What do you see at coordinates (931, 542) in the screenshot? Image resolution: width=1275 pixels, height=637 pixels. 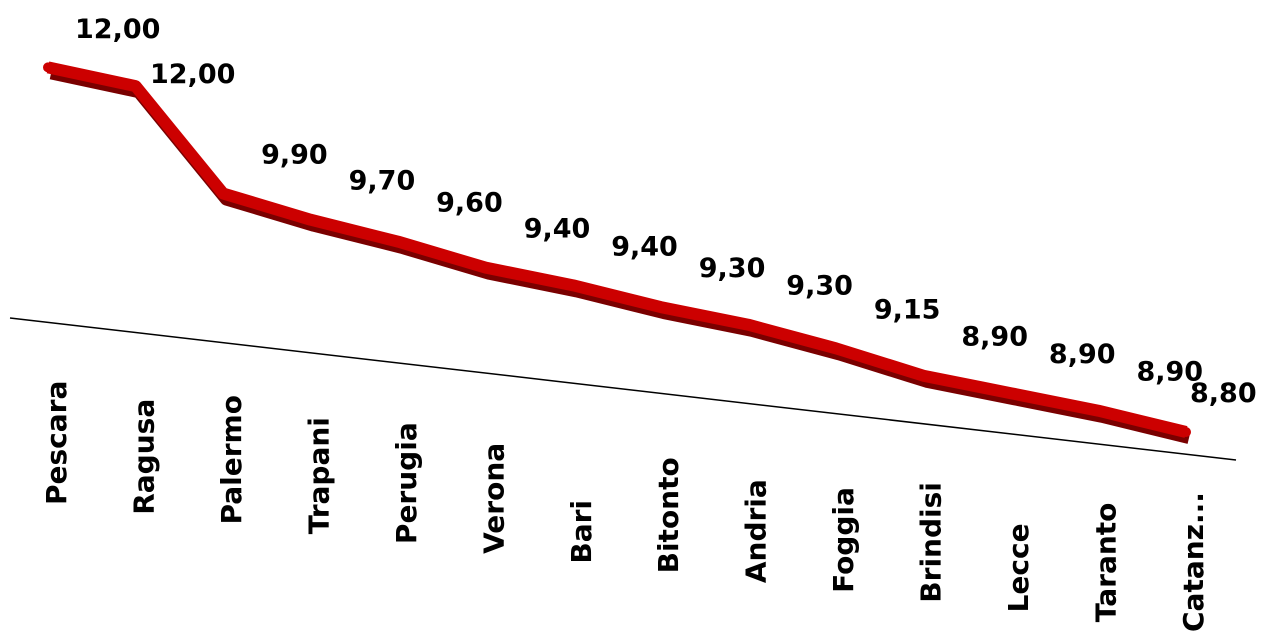 I see `category-label: Brindisi` at bounding box center [931, 542].